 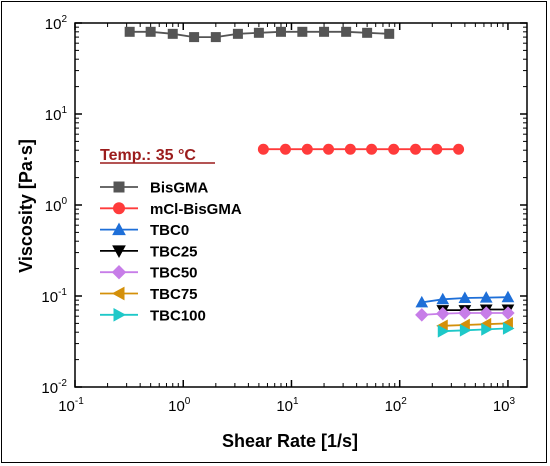 I want to click on y-axis-title: Viscosity [Pa·s], so click(x=26, y=206).